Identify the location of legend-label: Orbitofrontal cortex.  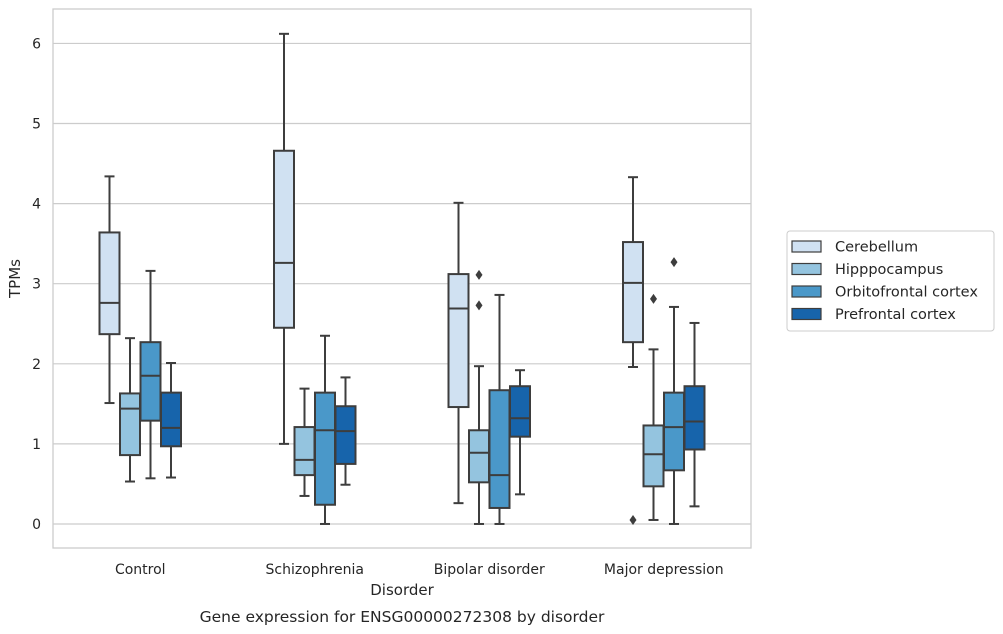
(906, 293).